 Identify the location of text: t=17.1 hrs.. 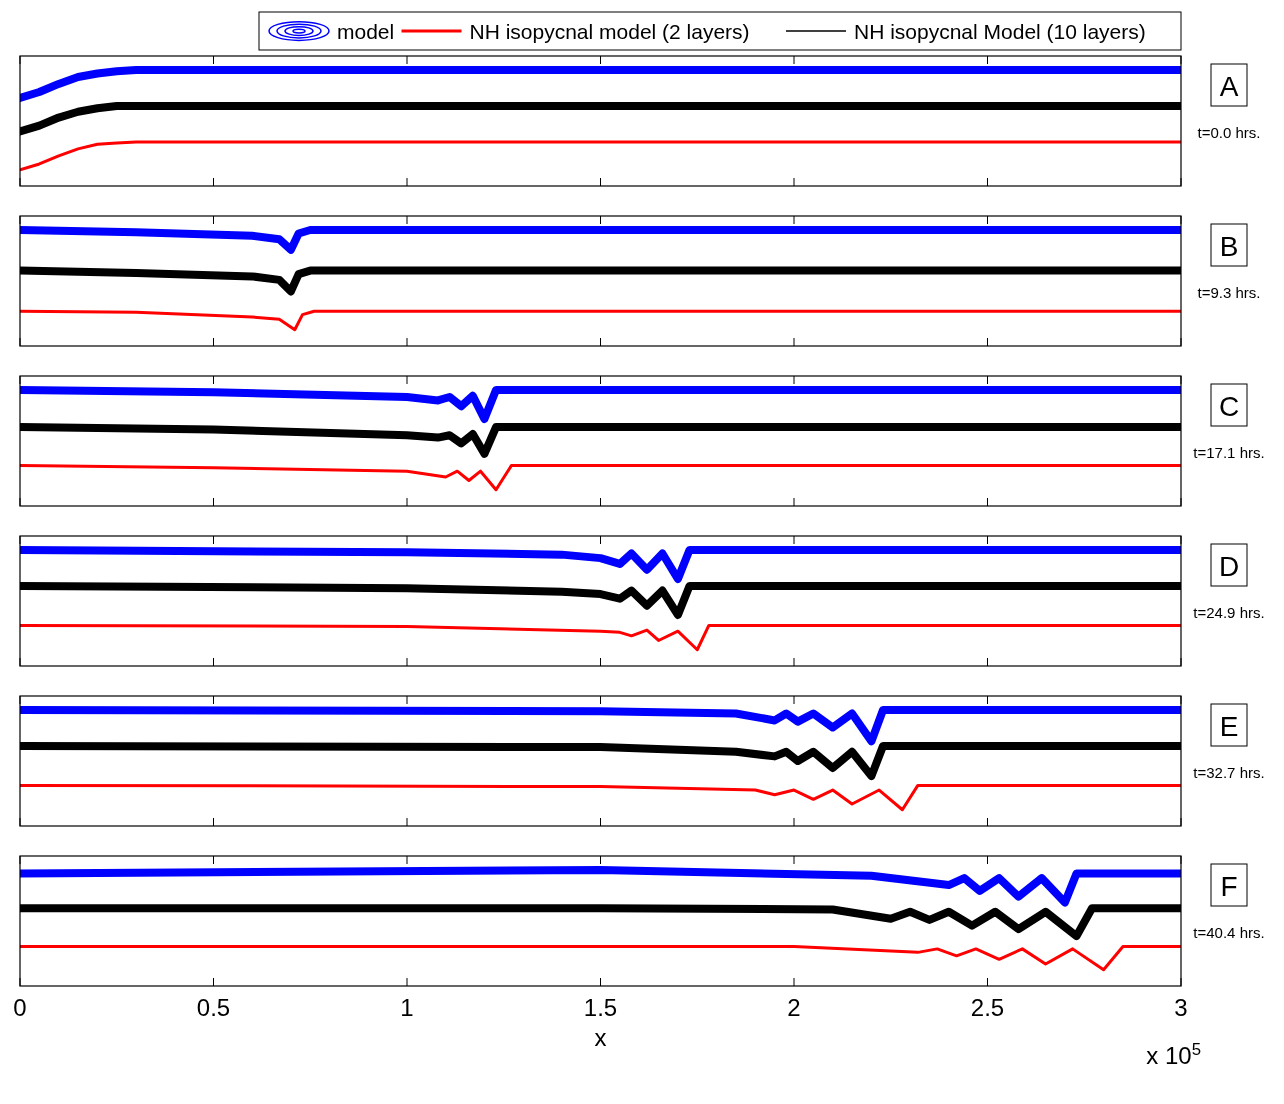
(1229, 452).